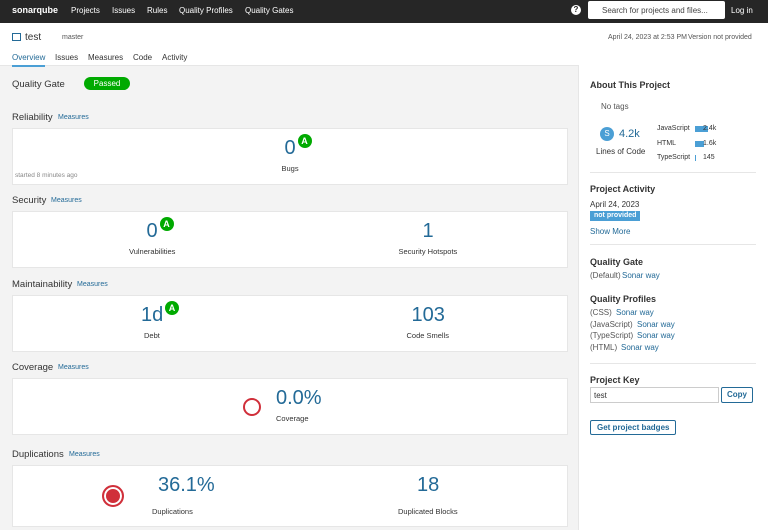 This screenshot has height=530, width=768. Describe the element at coordinates (428, 315) in the screenshot. I see `metric-value: 103` at that location.